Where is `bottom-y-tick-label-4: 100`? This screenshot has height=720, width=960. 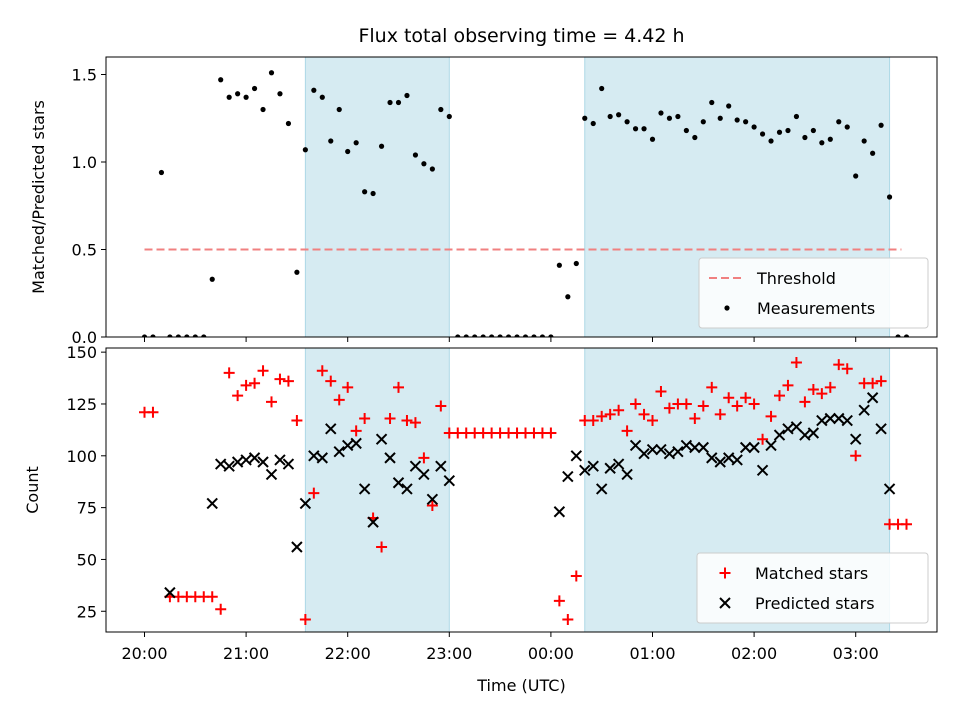 bottom-y-tick-label-4: 100 is located at coordinates (81, 456).